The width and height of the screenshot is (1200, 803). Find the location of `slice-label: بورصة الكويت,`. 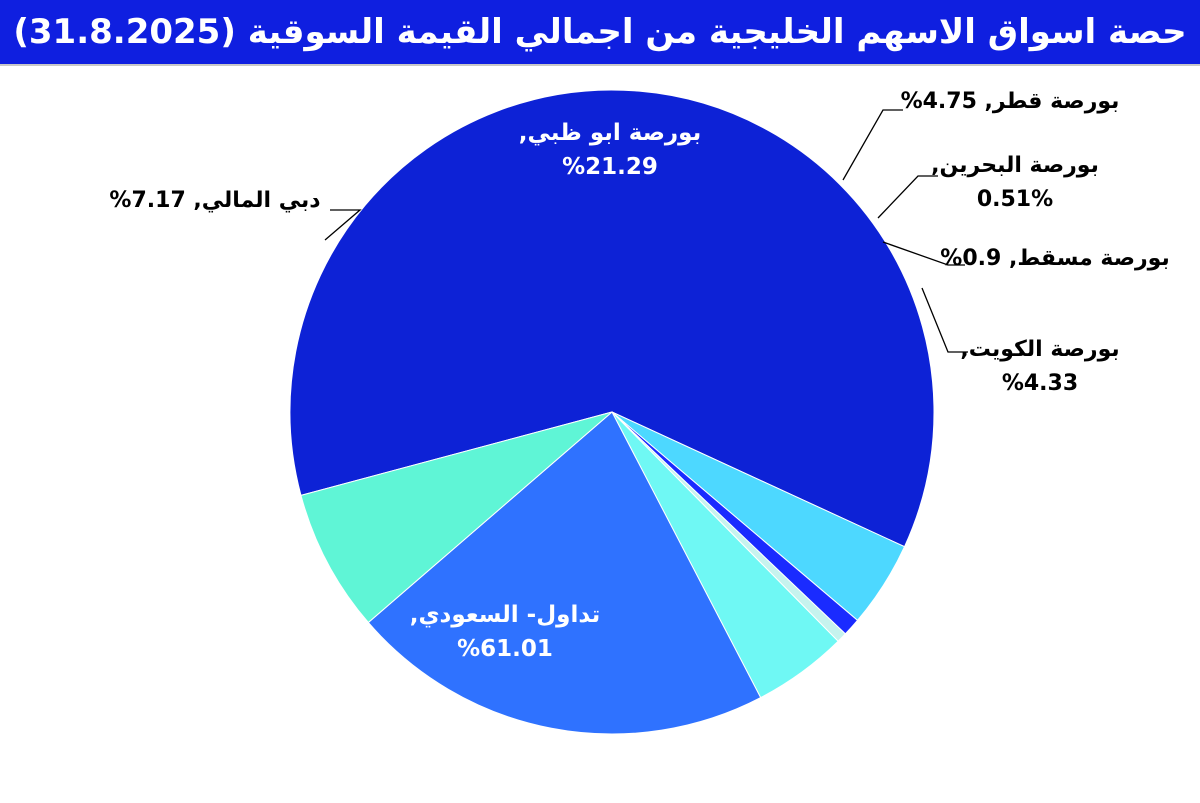

slice-label: بورصة الكويت, is located at coordinates (1039, 349).